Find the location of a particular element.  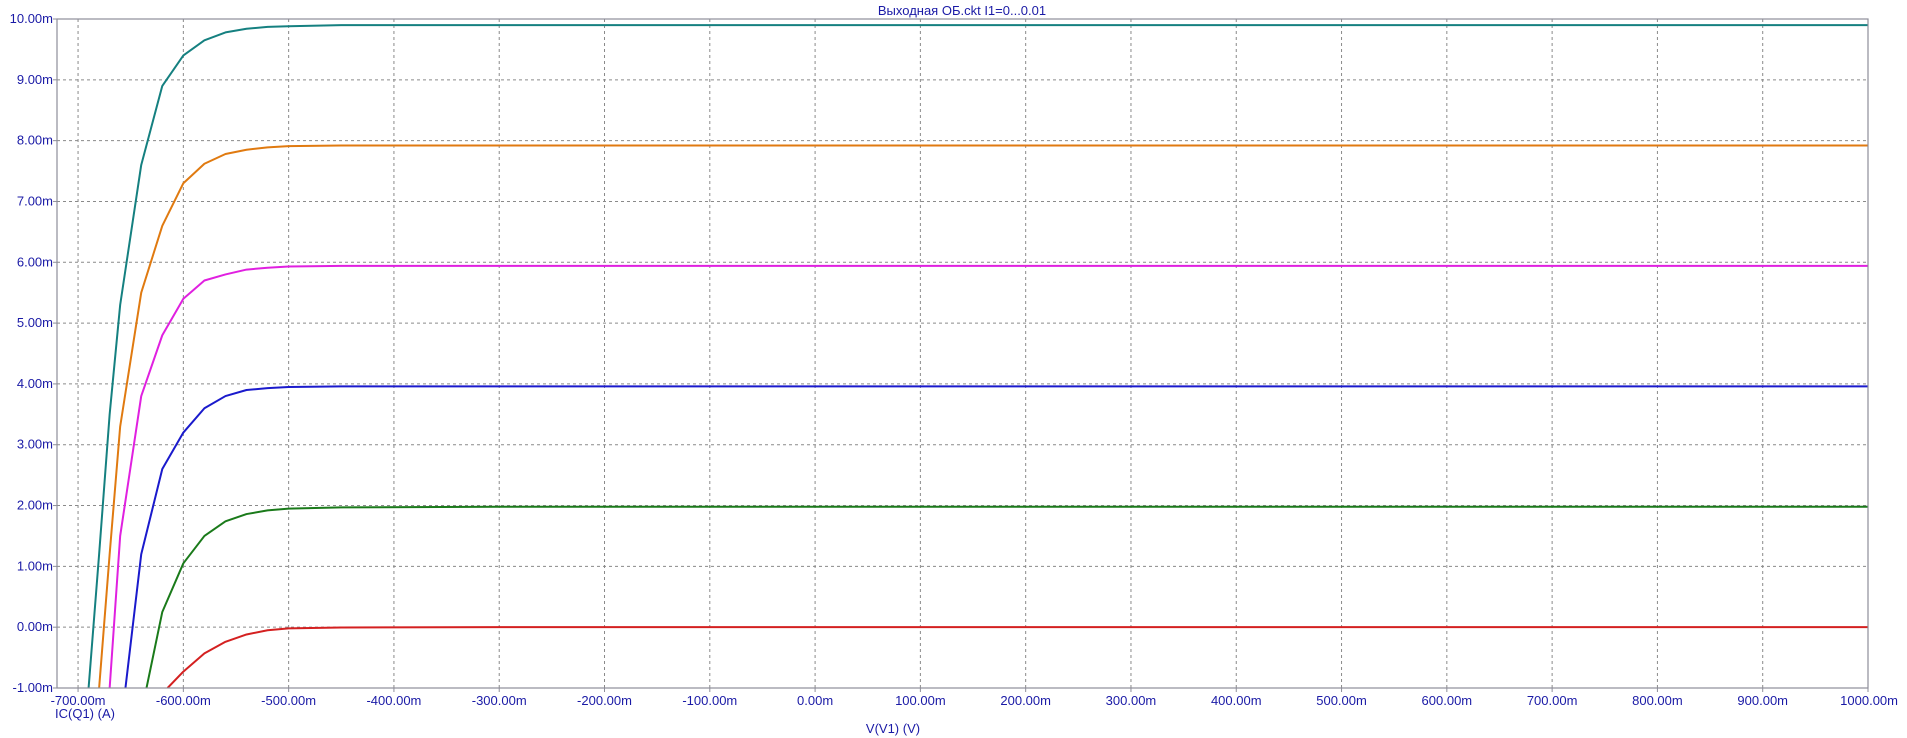

x-tick-label: -100.00m is located at coordinates (709, 700).